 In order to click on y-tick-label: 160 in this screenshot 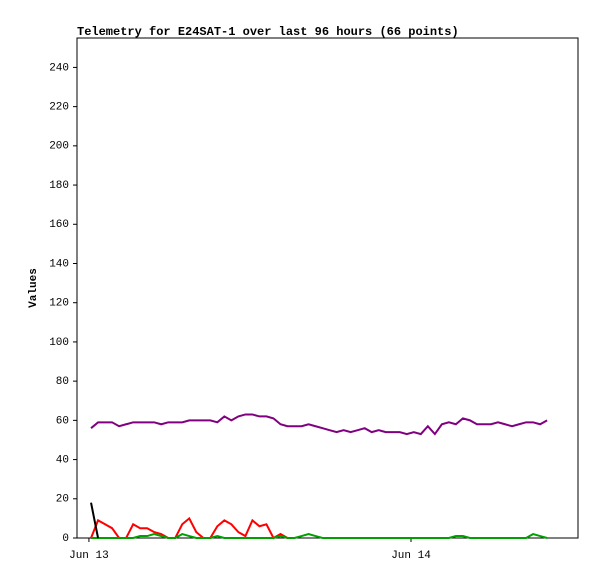, I will do `click(59, 225)`.